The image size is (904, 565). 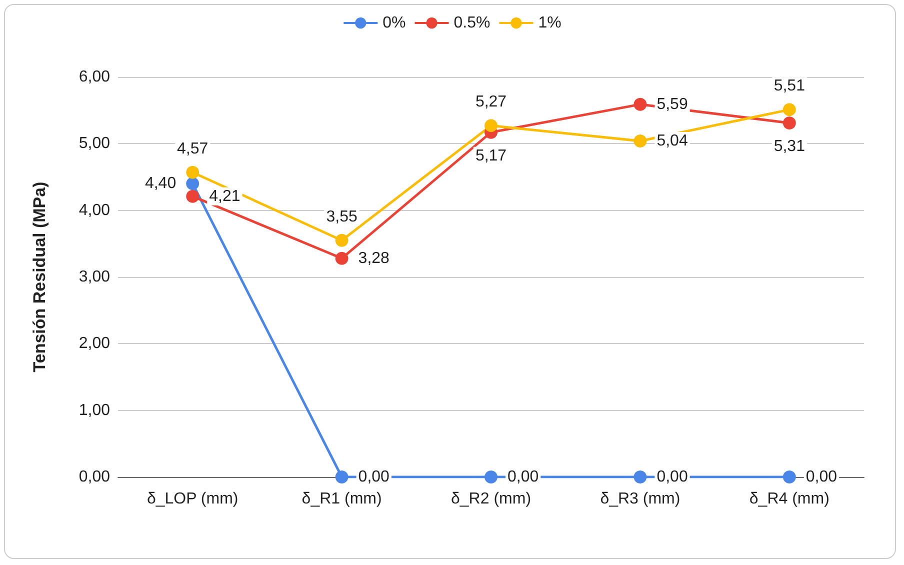 What do you see at coordinates (374, 258) in the screenshot?
I see `data-label: 3,28` at bounding box center [374, 258].